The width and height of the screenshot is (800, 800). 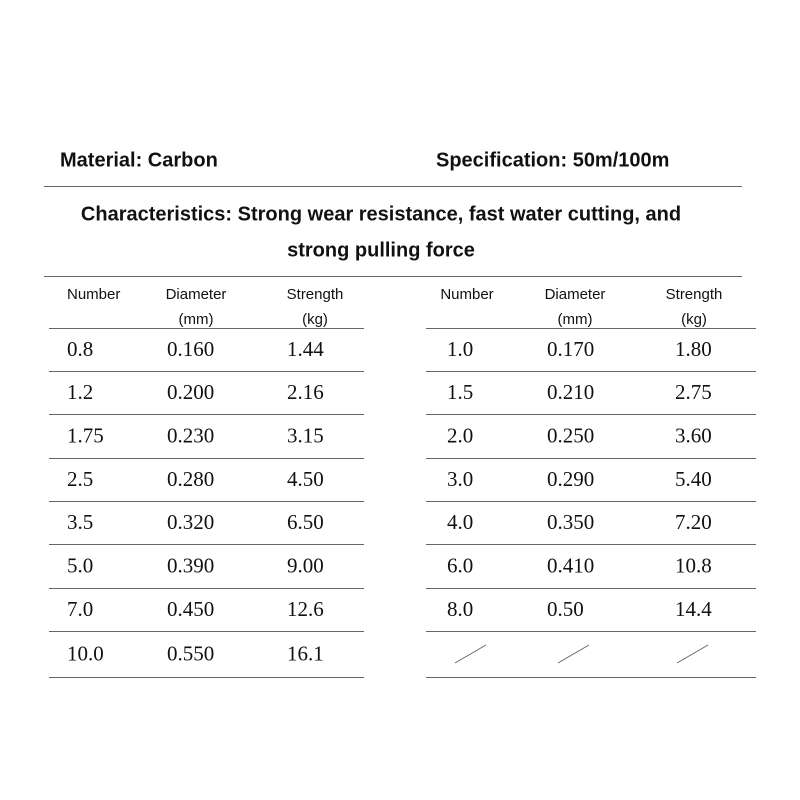 I want to click on cell: 10.0, so click(x=85, y=653).